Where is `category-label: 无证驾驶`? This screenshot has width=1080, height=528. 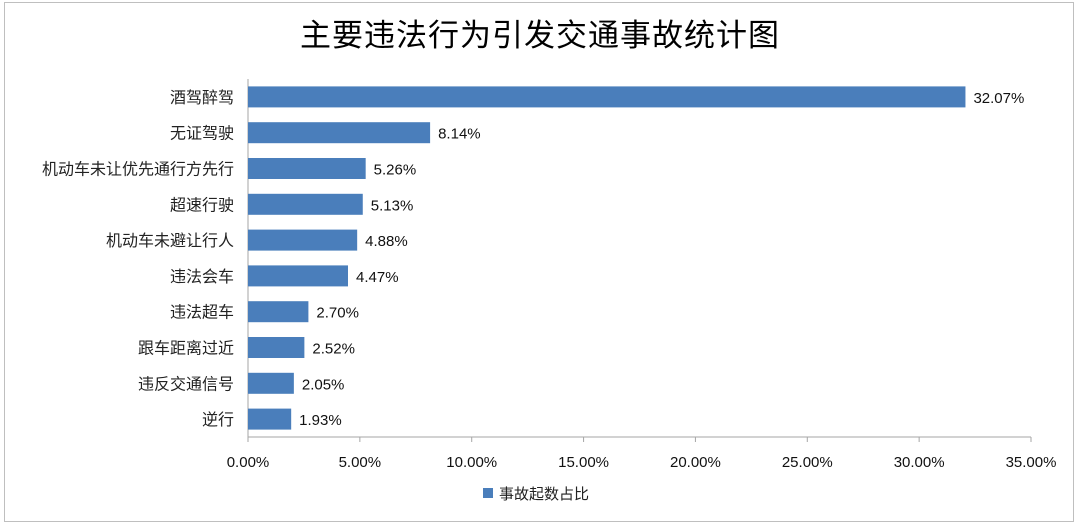 category-label: 无证驾驶 is located at coordinates (202, 133).